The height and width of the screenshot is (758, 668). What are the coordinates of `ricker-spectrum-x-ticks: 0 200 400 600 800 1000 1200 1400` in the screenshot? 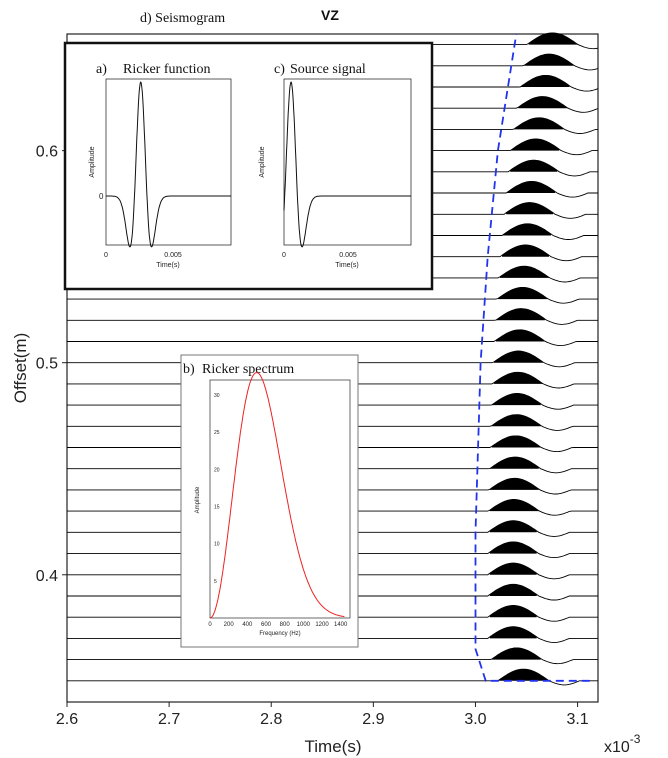 It's located at (278, 625).